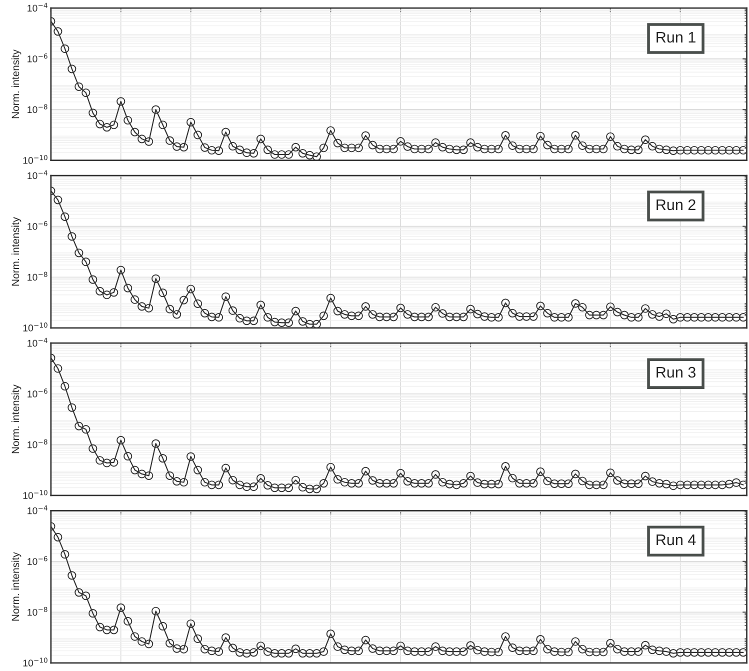 The height and width of the screenshot is (671, 749). What do you see at coordinates (676, 540) in the screenshot?
I see `annotation: Run 4` at bounding box center [676, 540].